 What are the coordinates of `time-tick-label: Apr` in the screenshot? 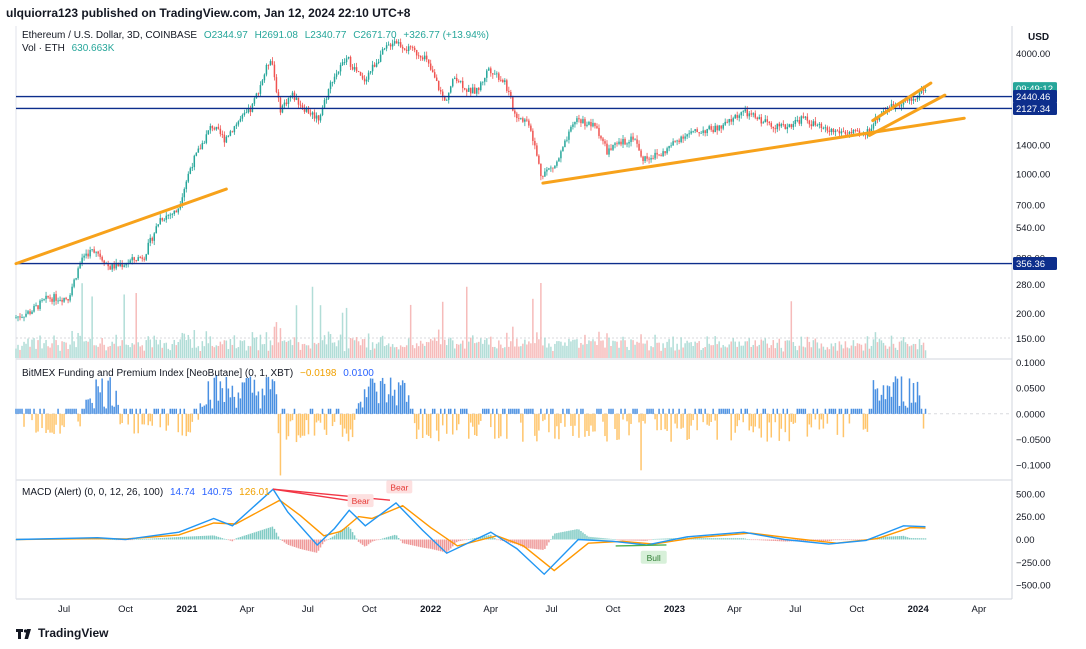 It's located at (979, 609).